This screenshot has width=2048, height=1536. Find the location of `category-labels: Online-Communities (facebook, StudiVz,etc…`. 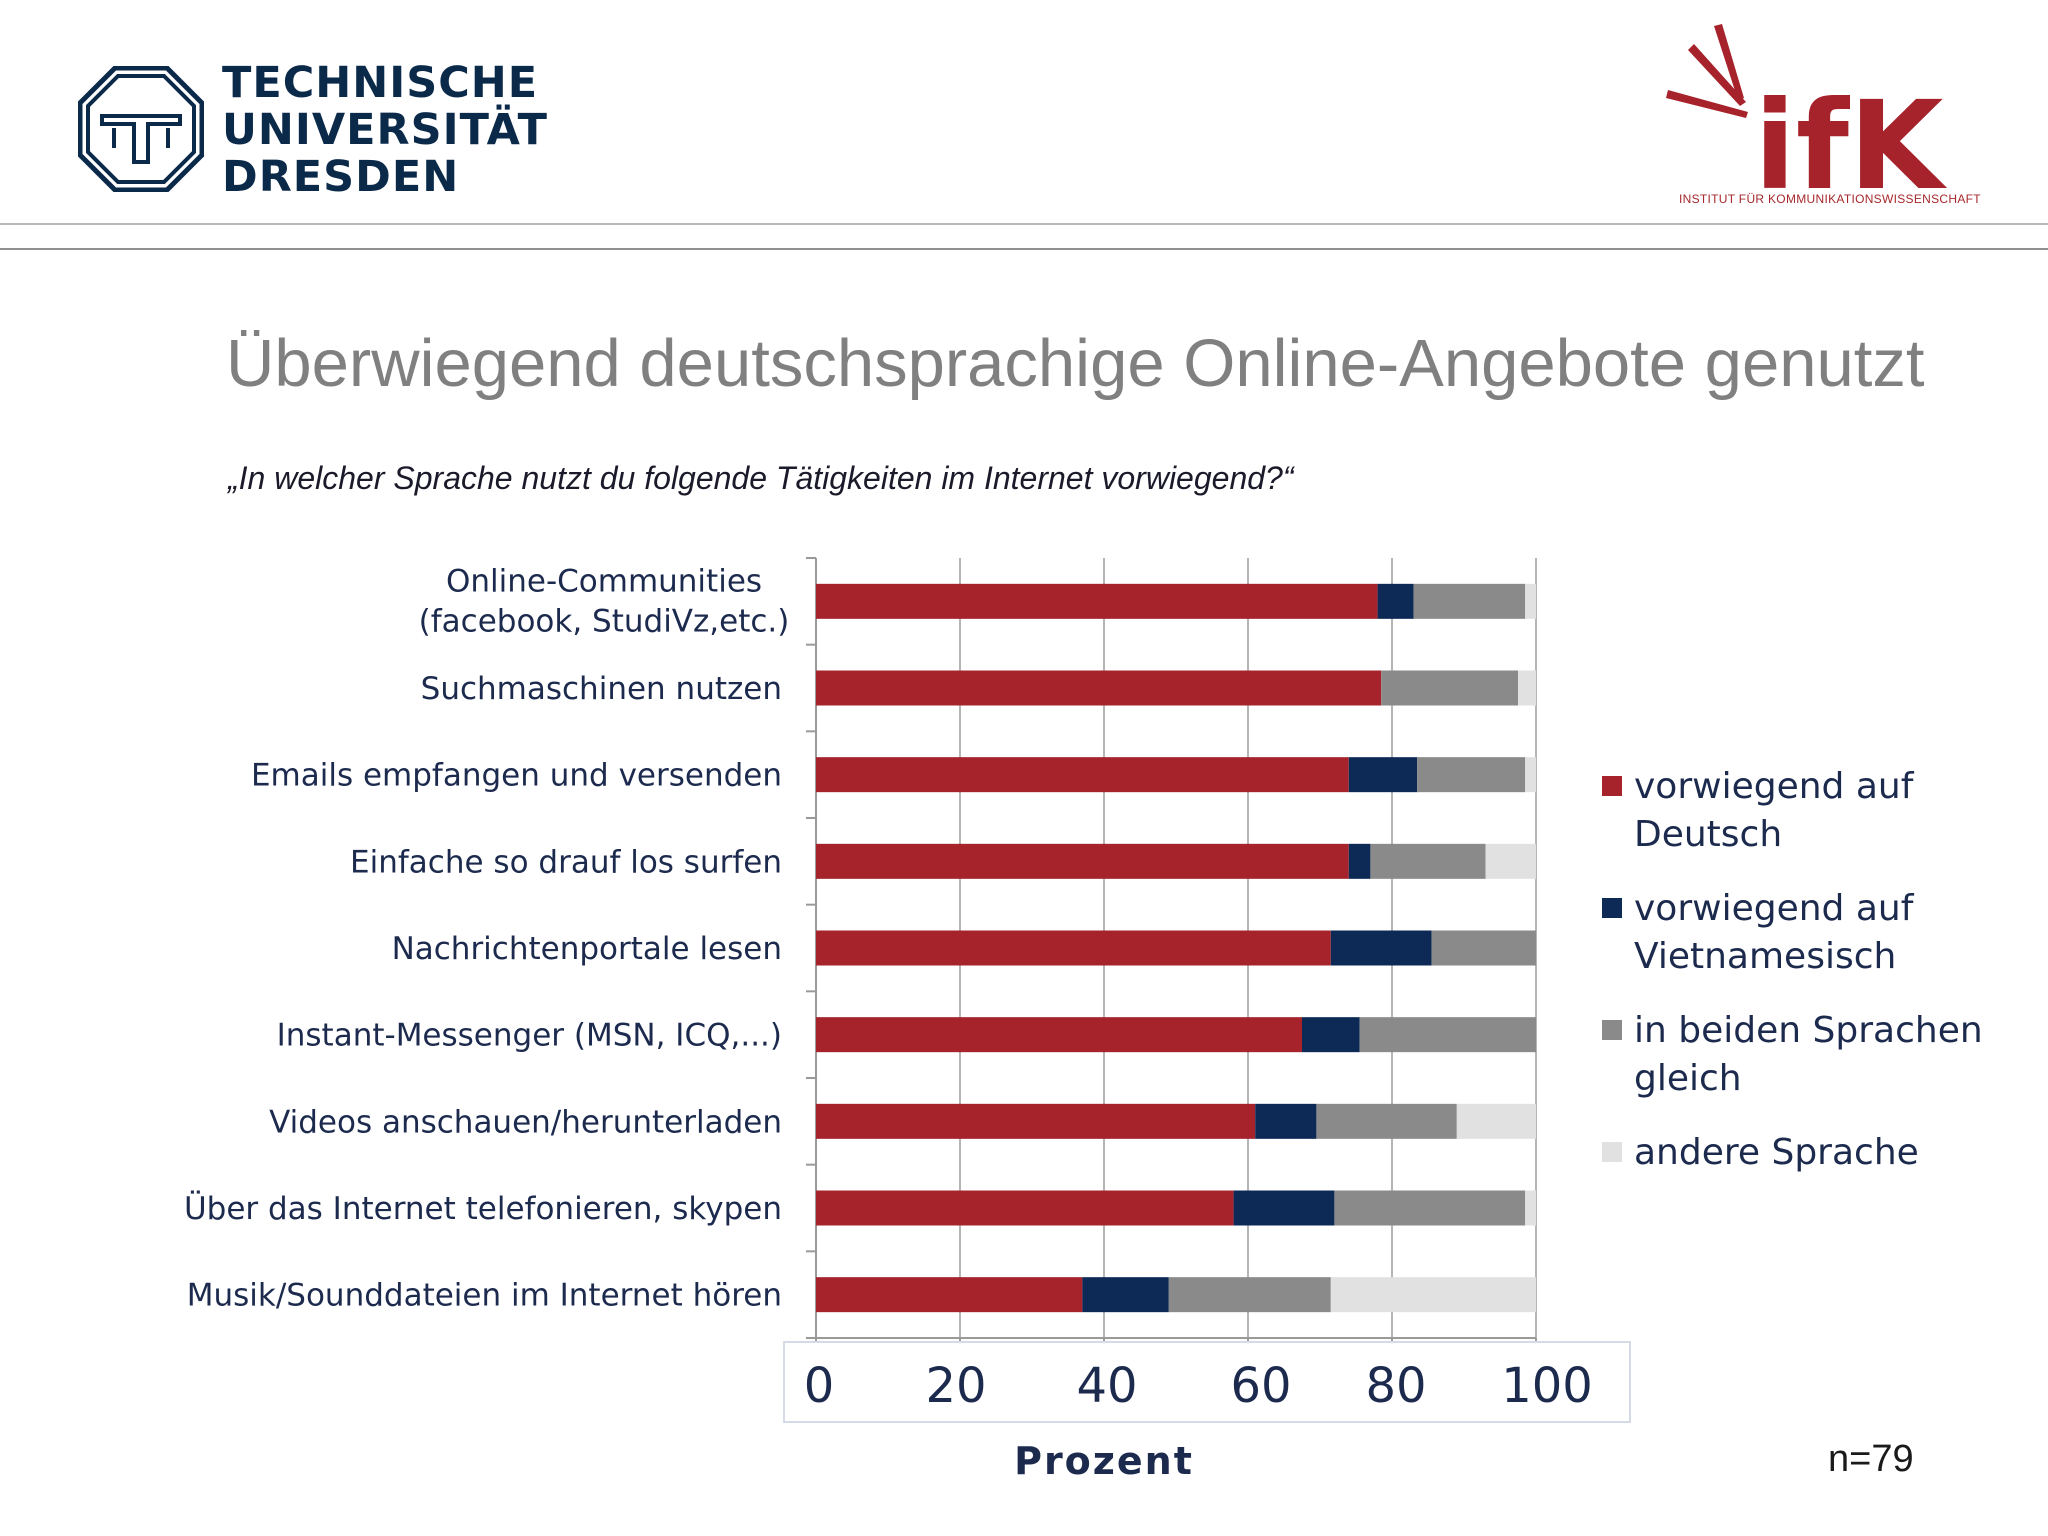

category-labels: Online-Communities (facebook, StudiVz,etc… is located at coordinates (486, 938).